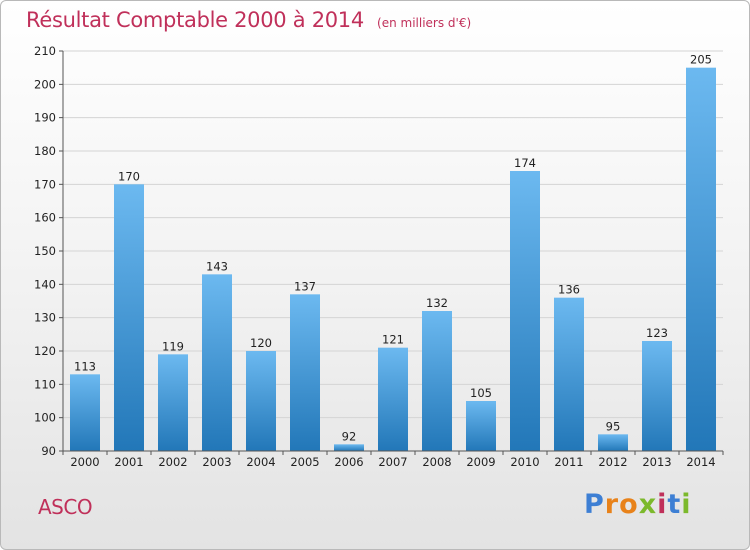  What do you see at coordinates (129, 318) in the screenshot?
I see `bar-2001` at bounding box center [129, 318].